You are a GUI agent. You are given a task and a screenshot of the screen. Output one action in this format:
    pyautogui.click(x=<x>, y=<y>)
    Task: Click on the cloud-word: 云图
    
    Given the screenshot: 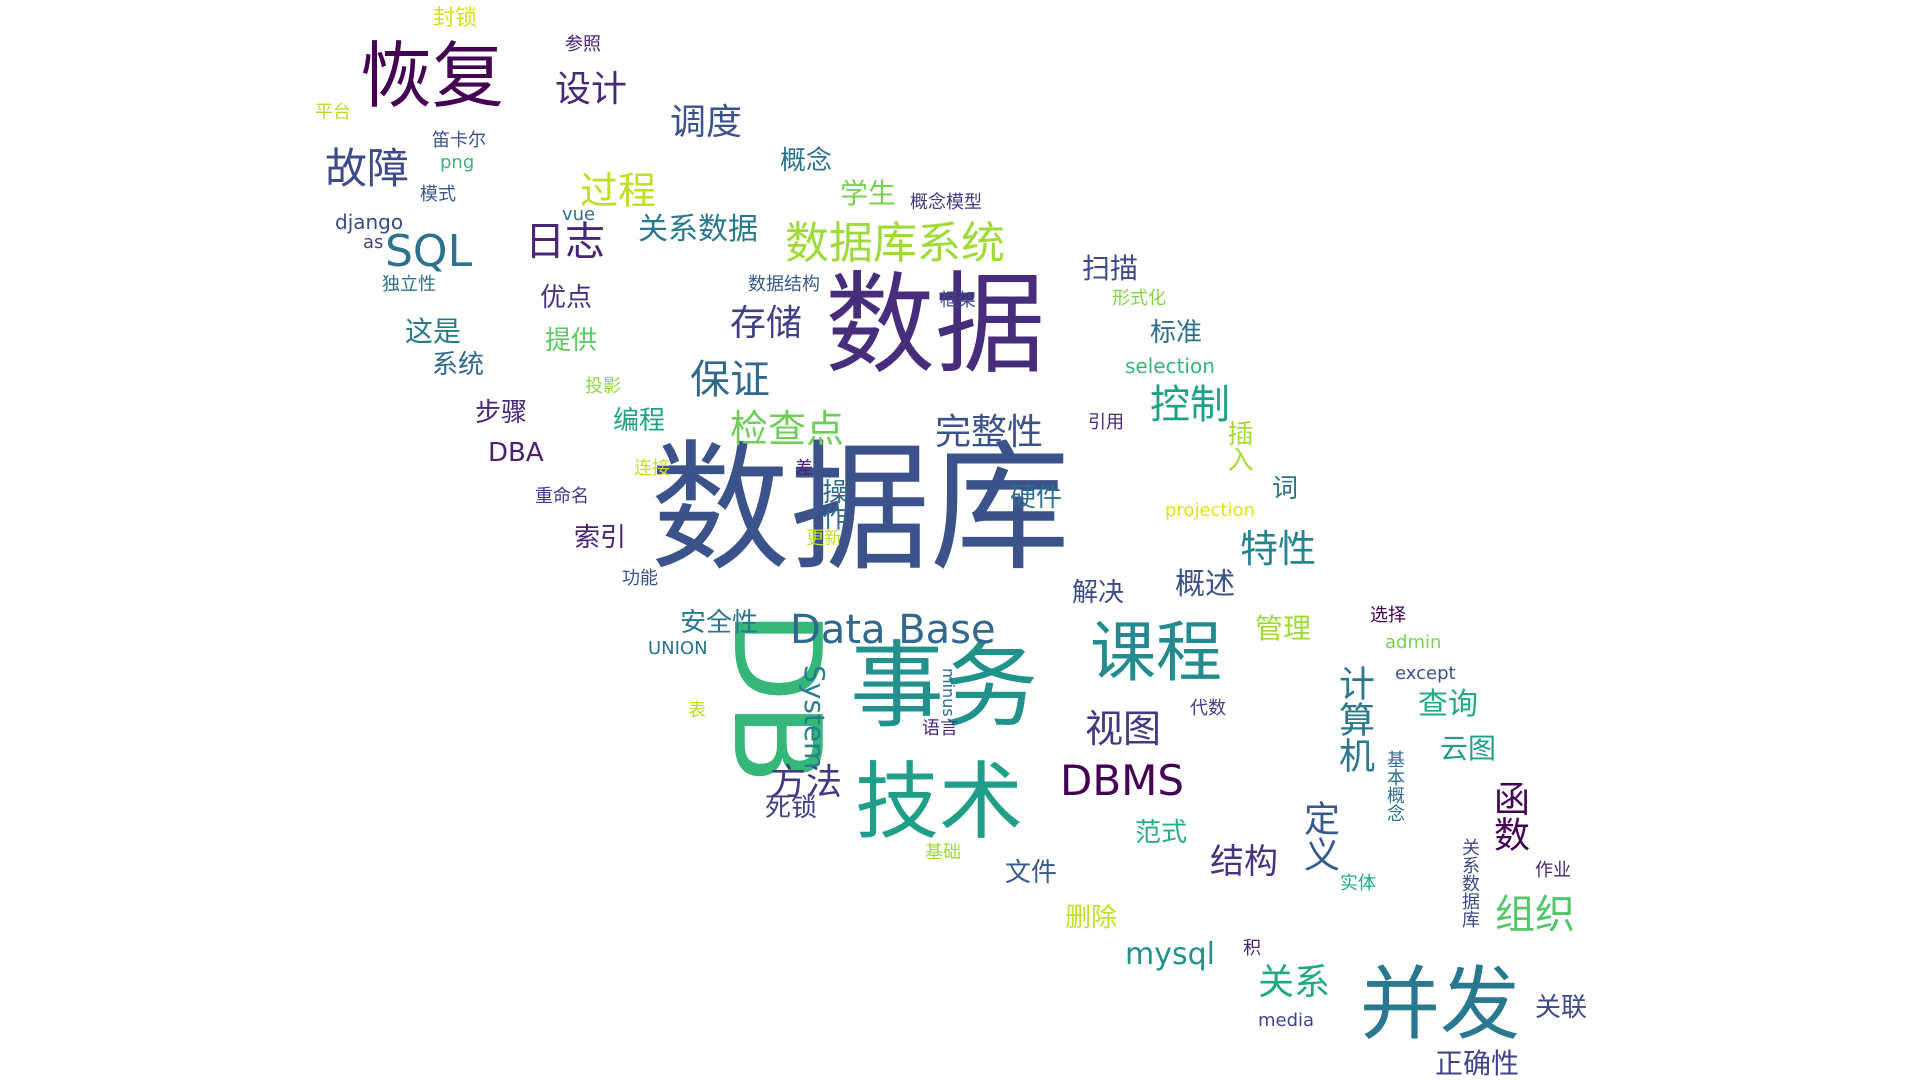 What is the action you would take?
    pyautogui.click(x=1468, y=748)
    